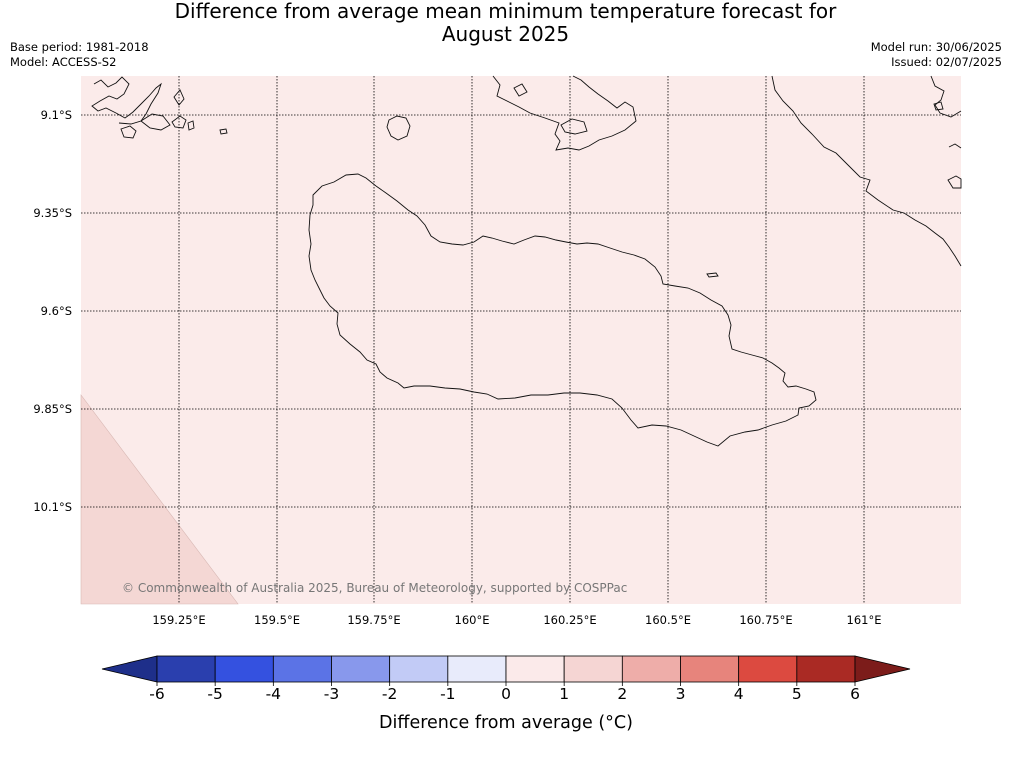 This screenshot has width=1011, height=758. What do you see at coordinates (273, 694) in the screenshot?
I see `colorbar-tick-label: -4` at bounding box center [273, 694].